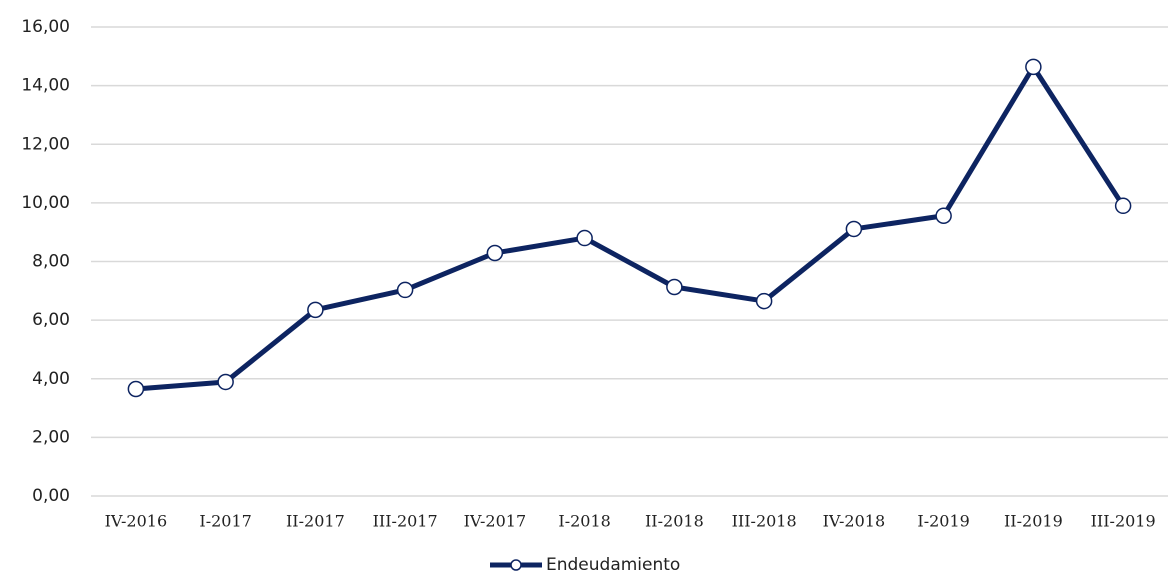 The height and width of the screenshot is (575, 1168). Describe the element at coordinates (516, 565) in the screenshot. I see `legend-marker` at that location.